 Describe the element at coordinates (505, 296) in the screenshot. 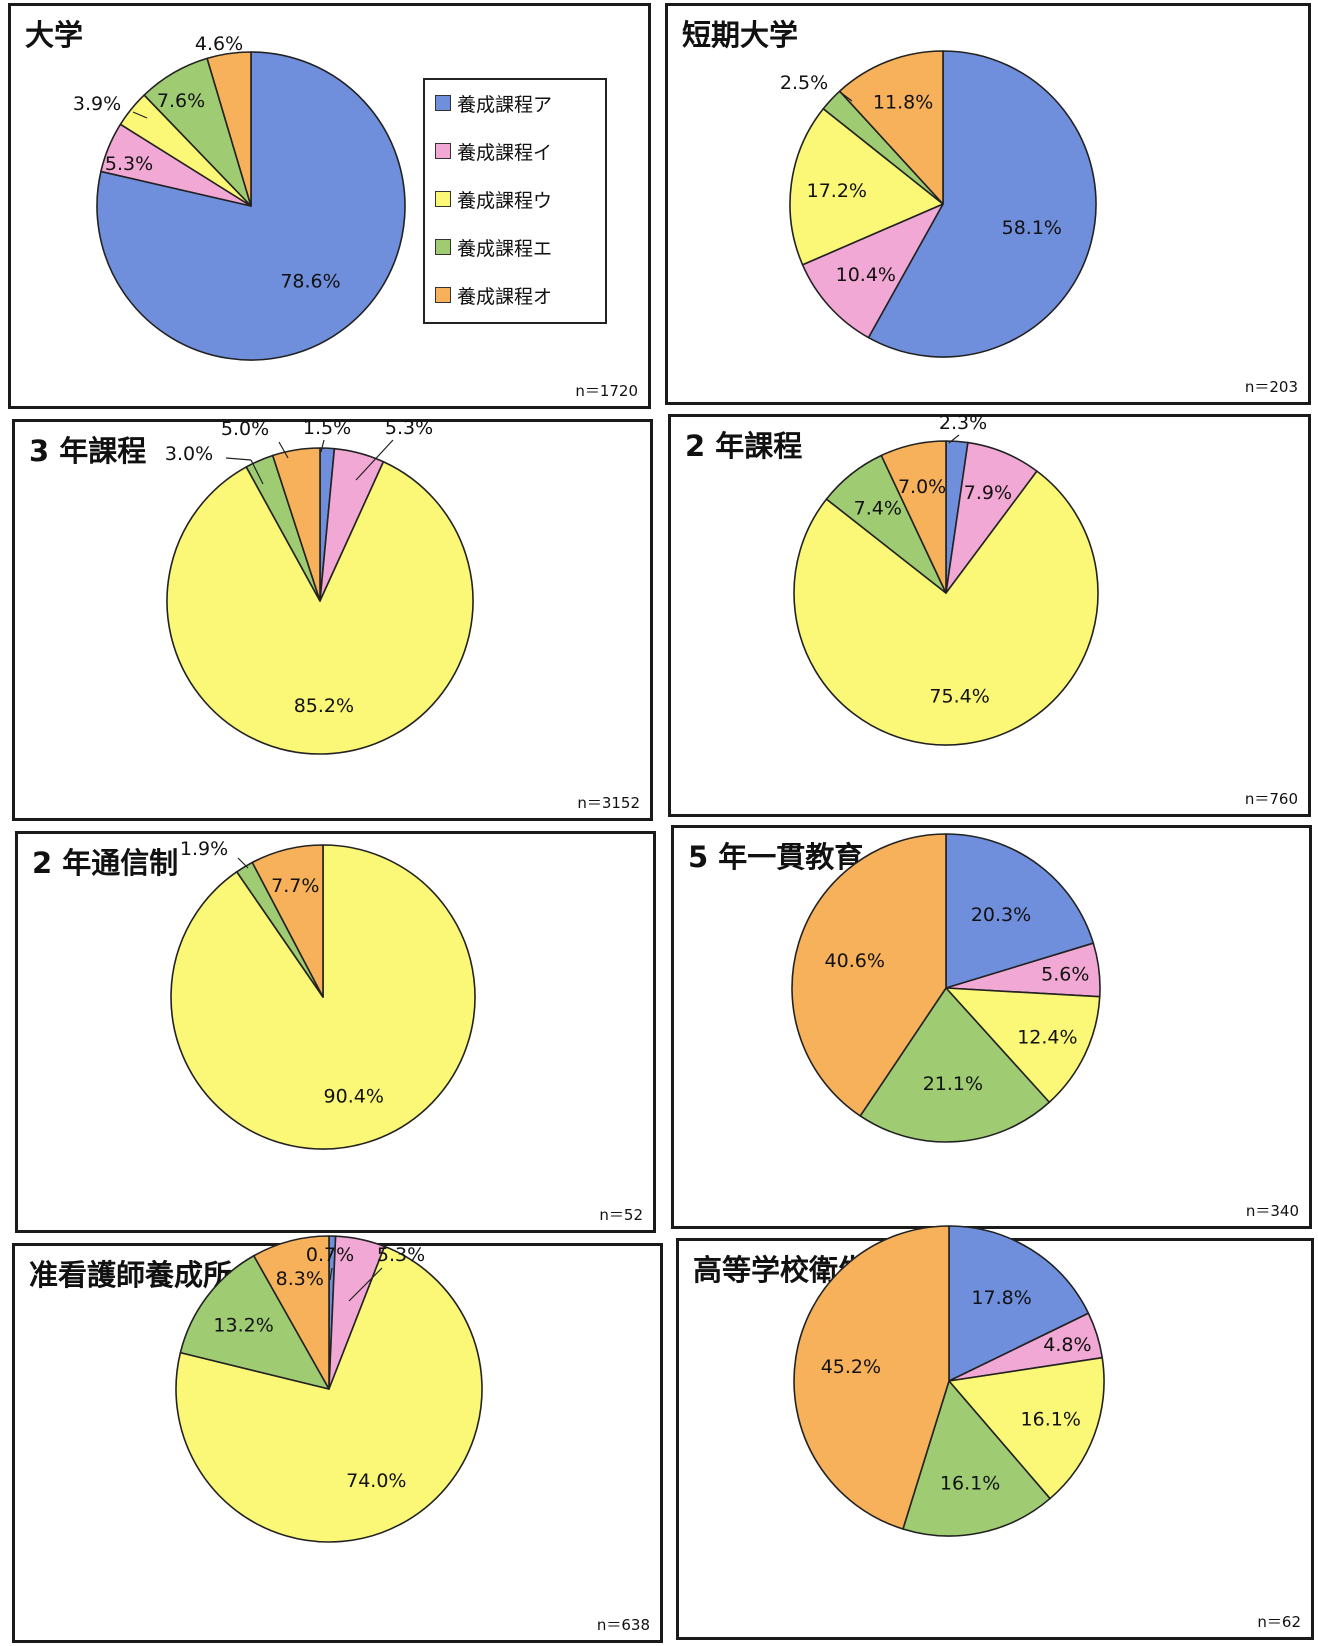

I see `legend-label: 養成課程オ` at that location.